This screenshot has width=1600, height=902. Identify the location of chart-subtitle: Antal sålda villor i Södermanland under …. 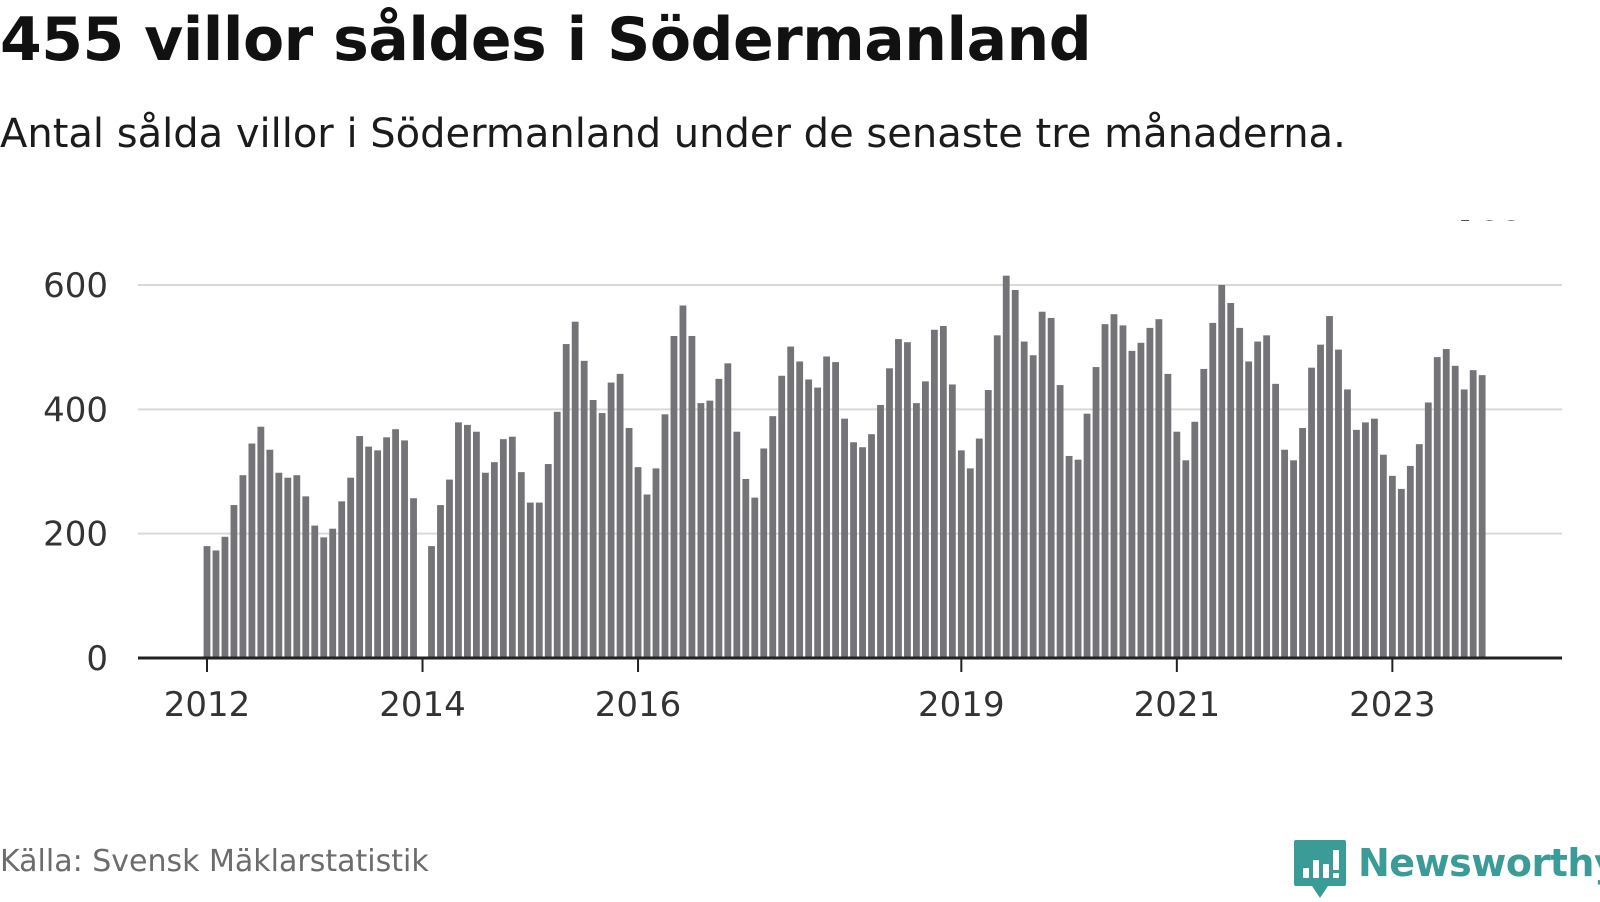
(673, 134).